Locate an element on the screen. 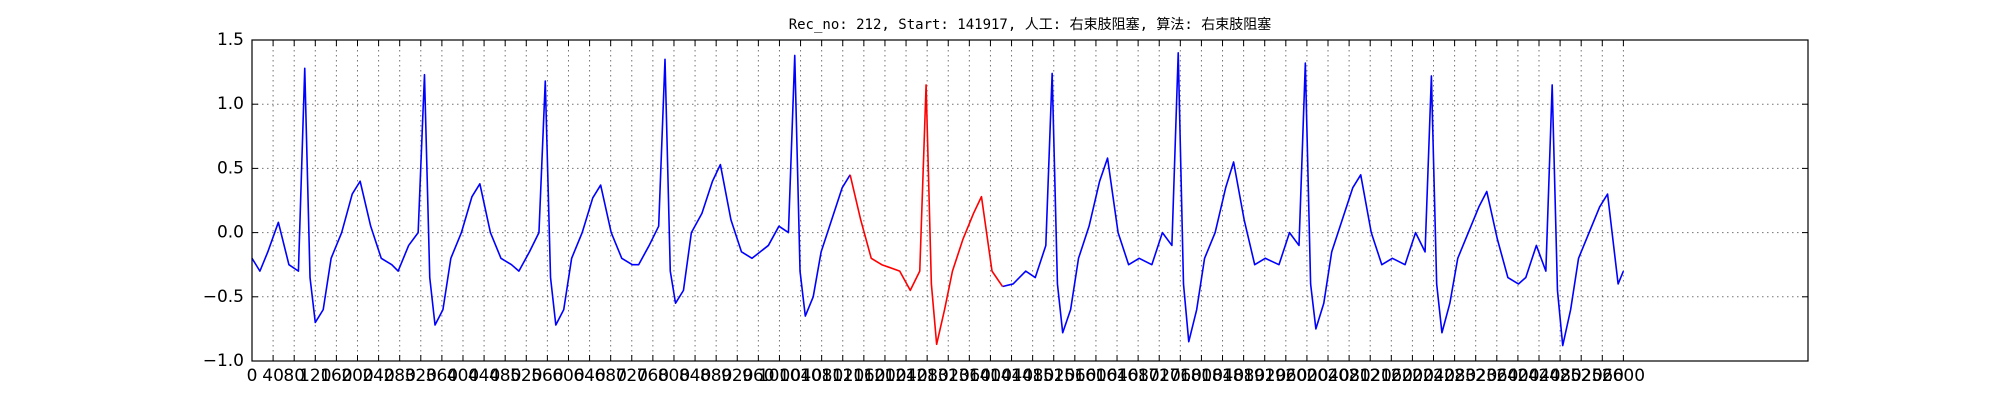 The image size is (2000, 400). x-tick-label: 2240 is located at coordinates (1433, 376).